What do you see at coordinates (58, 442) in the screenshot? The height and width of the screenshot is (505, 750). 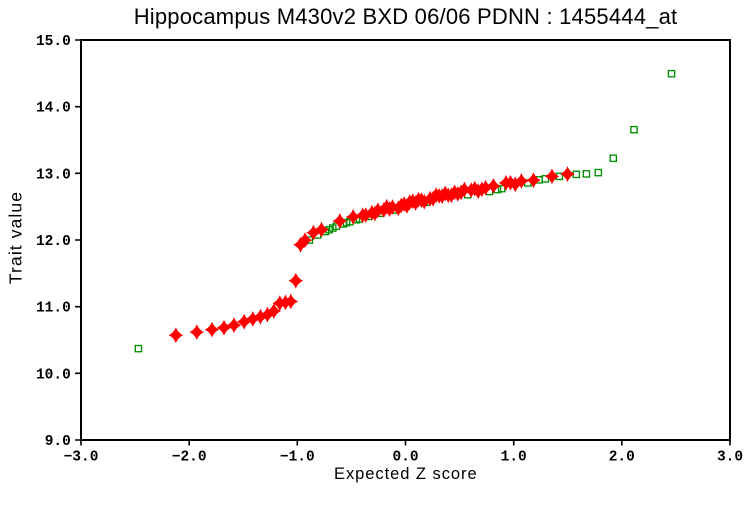 I see `svg-text: 9.0` at bounding box center [58, 442].